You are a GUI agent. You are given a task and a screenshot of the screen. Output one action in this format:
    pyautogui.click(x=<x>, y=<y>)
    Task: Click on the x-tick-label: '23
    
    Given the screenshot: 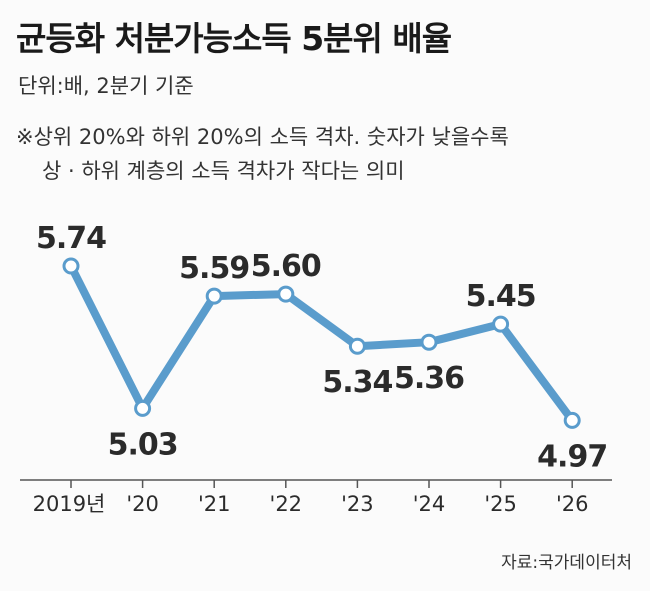 What is the action you would take?
    pyautogui.click(x=357, y=504)
    